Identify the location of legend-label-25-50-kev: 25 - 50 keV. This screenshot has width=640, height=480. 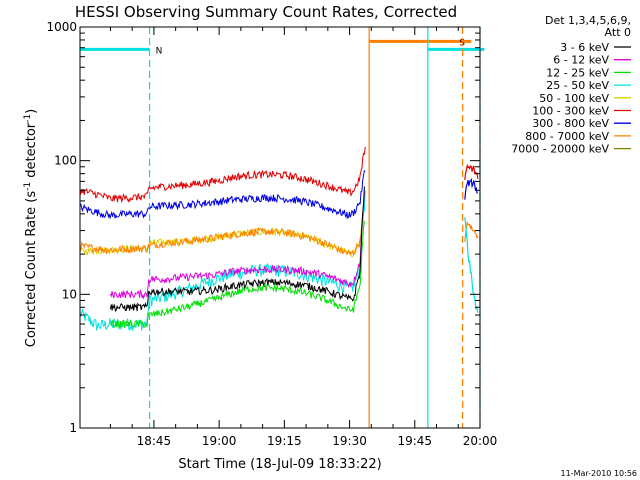
(577, 85).